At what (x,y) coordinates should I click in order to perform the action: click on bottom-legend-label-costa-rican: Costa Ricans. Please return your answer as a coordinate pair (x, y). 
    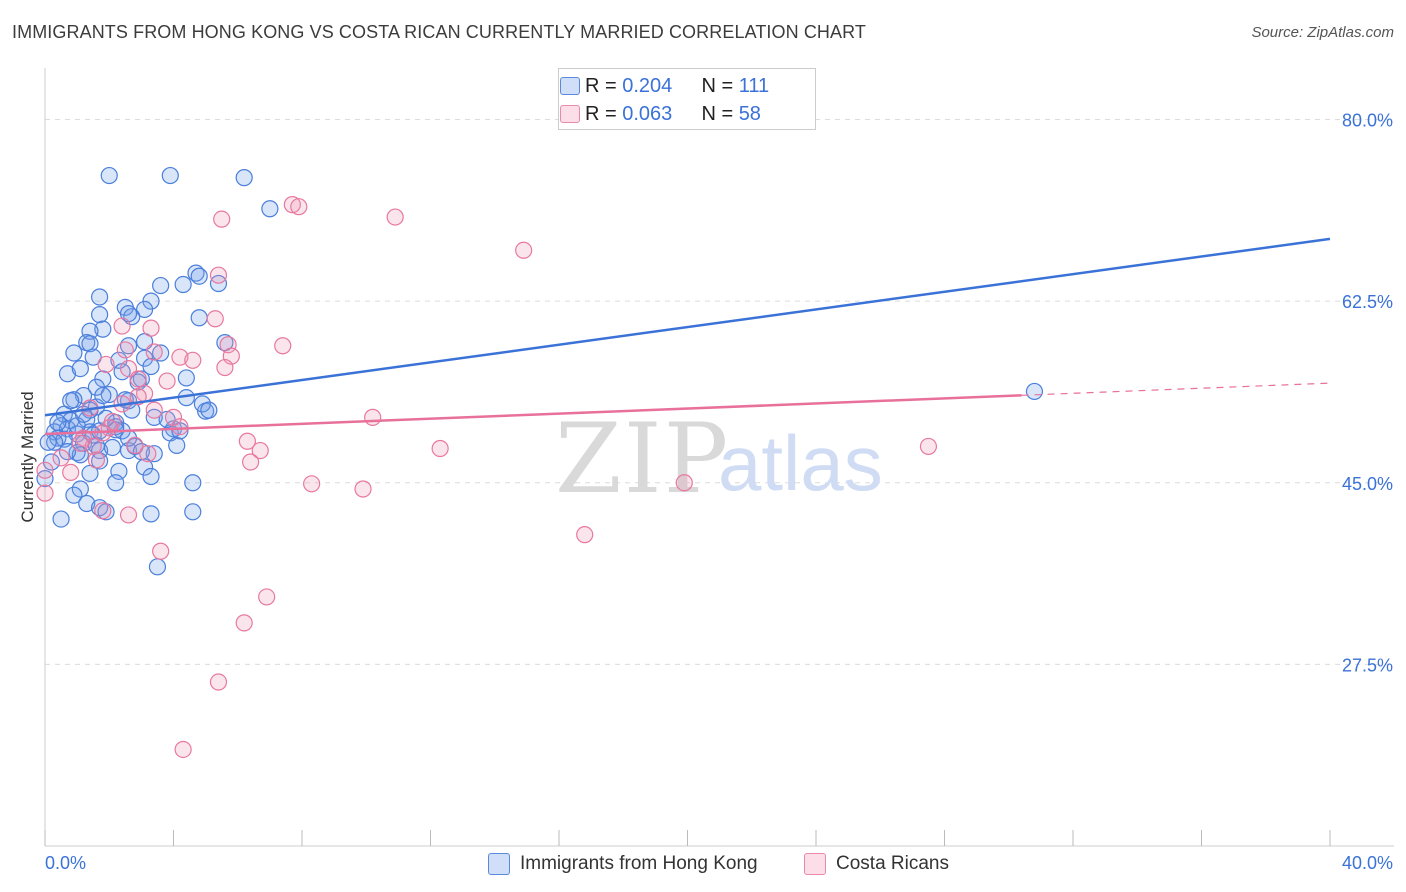
    Looking at the image, I should click on (892, 863).